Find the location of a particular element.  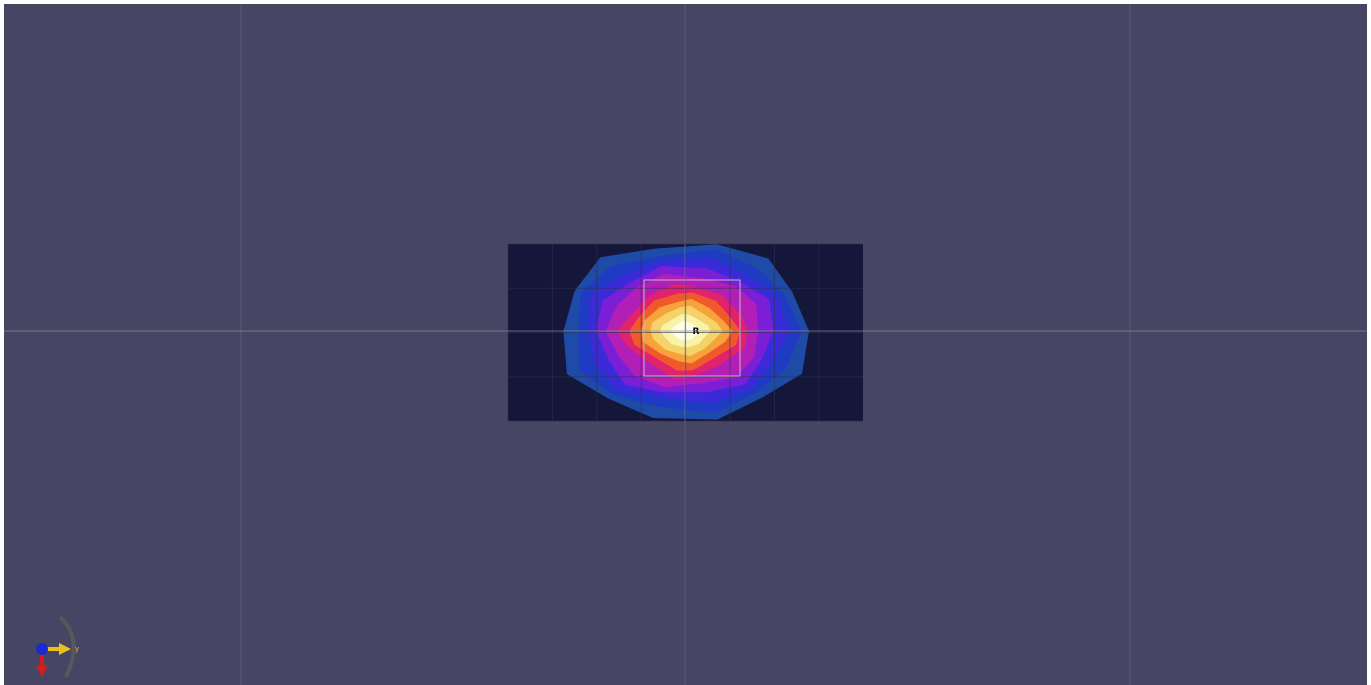

center-marker-label: R is located at coordinates (696, 332).